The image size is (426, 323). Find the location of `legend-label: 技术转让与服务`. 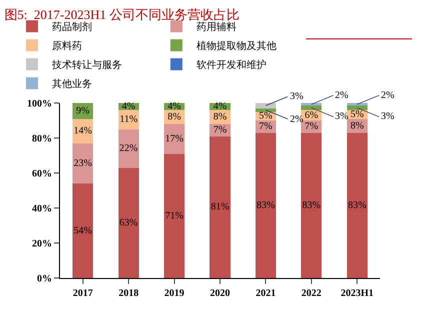

legend-label: 技术转让与服务 is located at coordinates (86, 65).